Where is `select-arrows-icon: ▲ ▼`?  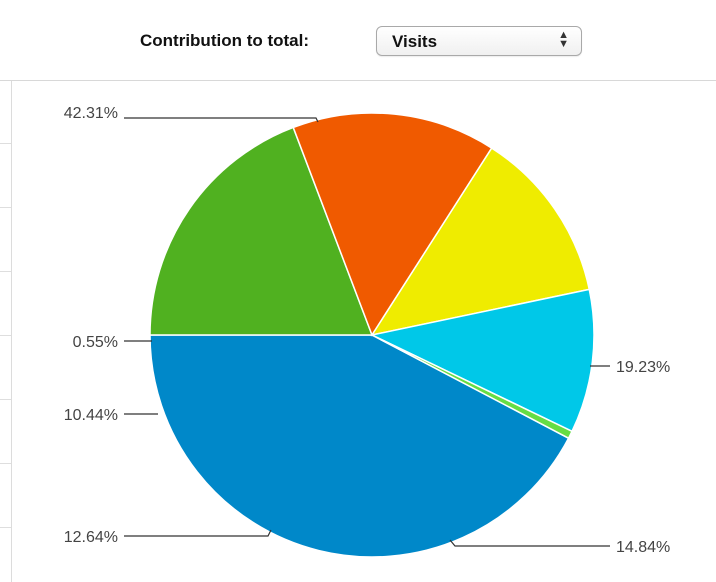
select-arrows-icon: ▲ ▼ is located at coordinates (563, 39).